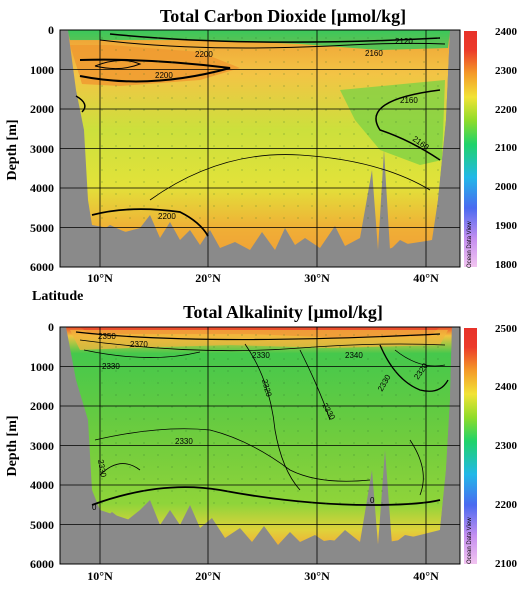  I want to click on contour-label: 2370, so click(139, 344).